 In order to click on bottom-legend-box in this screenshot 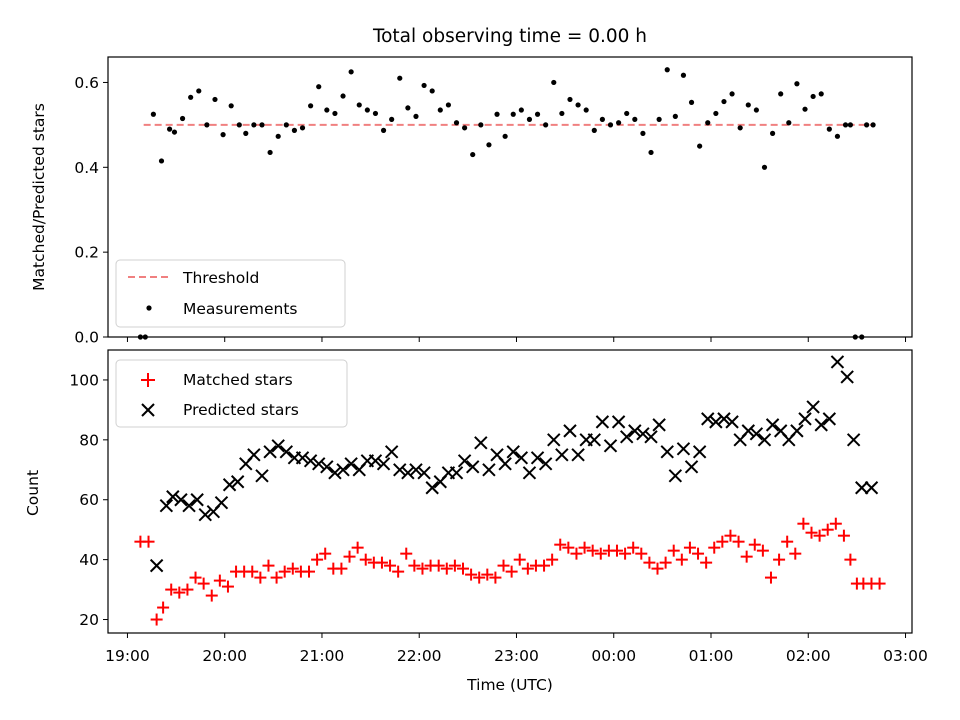, I will do `click(231, 393)`.